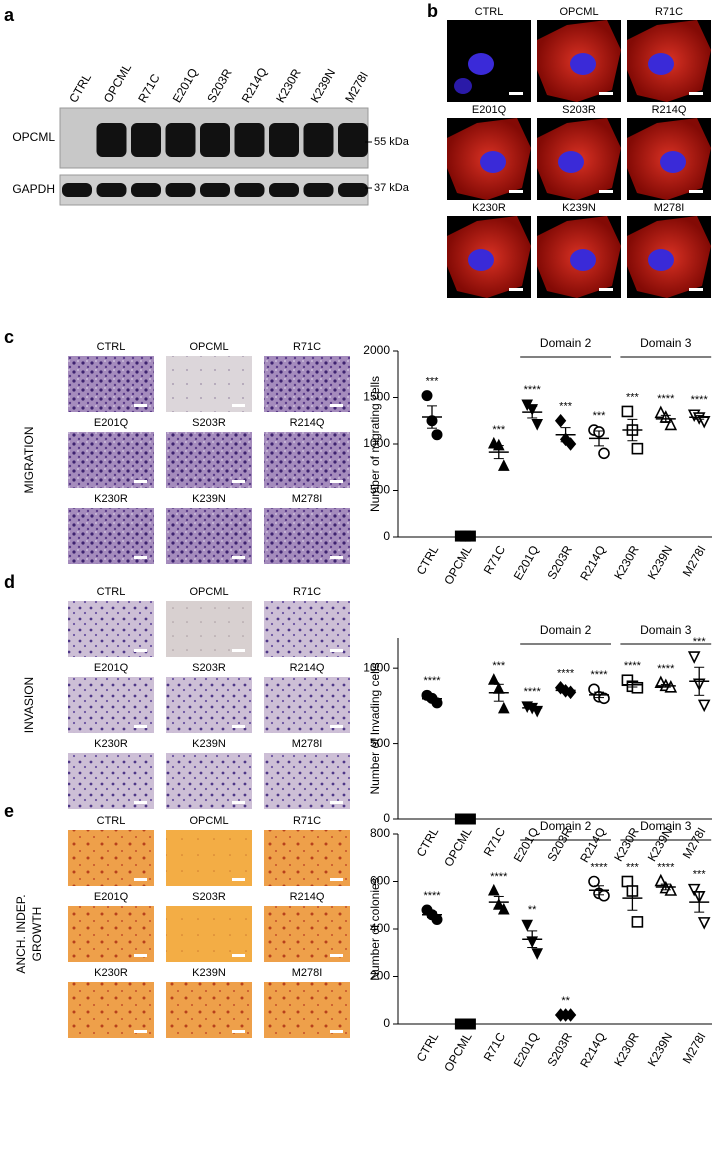 The image size is (717, 1155). What do you see at coordinates (9, 582) in the screenshot?
I see `panel-letter: d` at bounding box center [9, 582].